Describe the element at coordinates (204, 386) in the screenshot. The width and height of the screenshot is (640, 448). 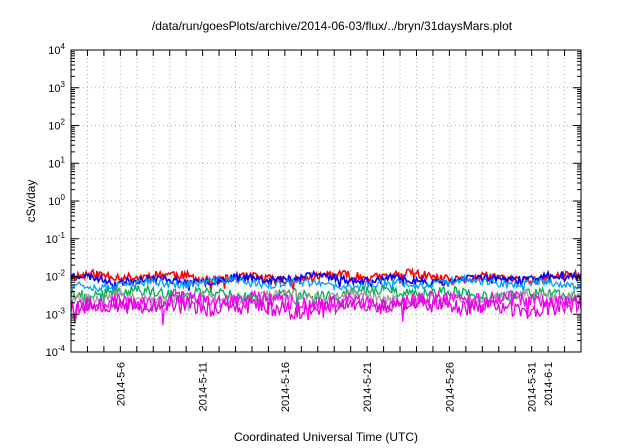
I see `x-tick-label: 2014-5-11` at that location.